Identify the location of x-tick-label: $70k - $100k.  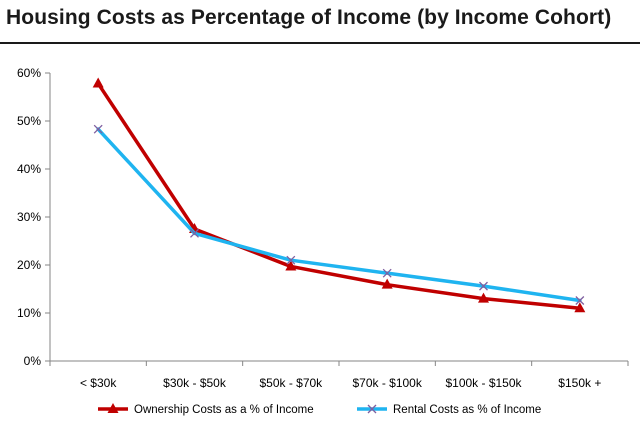
(387, 383).